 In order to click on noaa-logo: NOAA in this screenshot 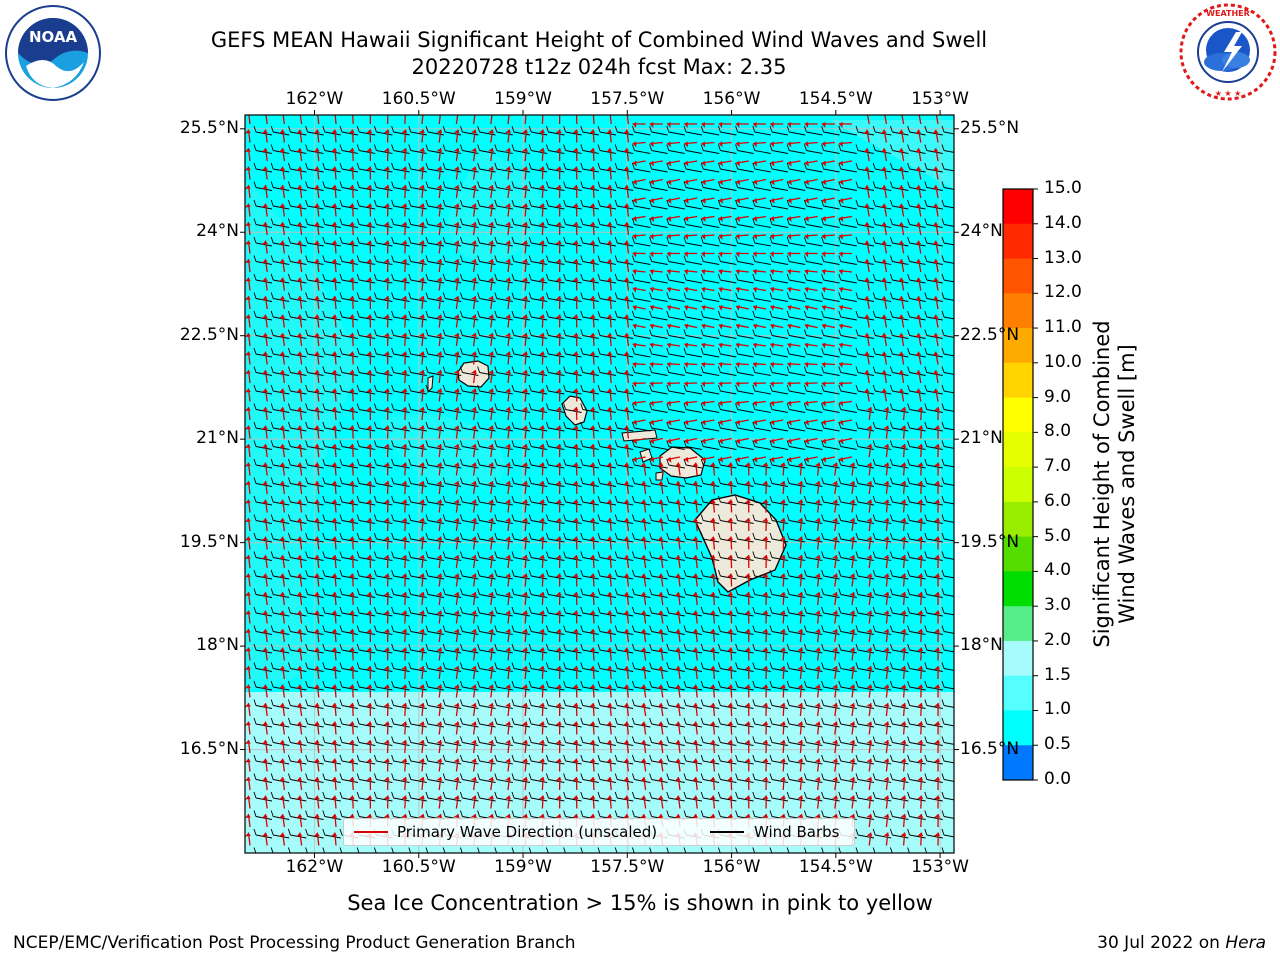, I will do `click(53, 53)`.